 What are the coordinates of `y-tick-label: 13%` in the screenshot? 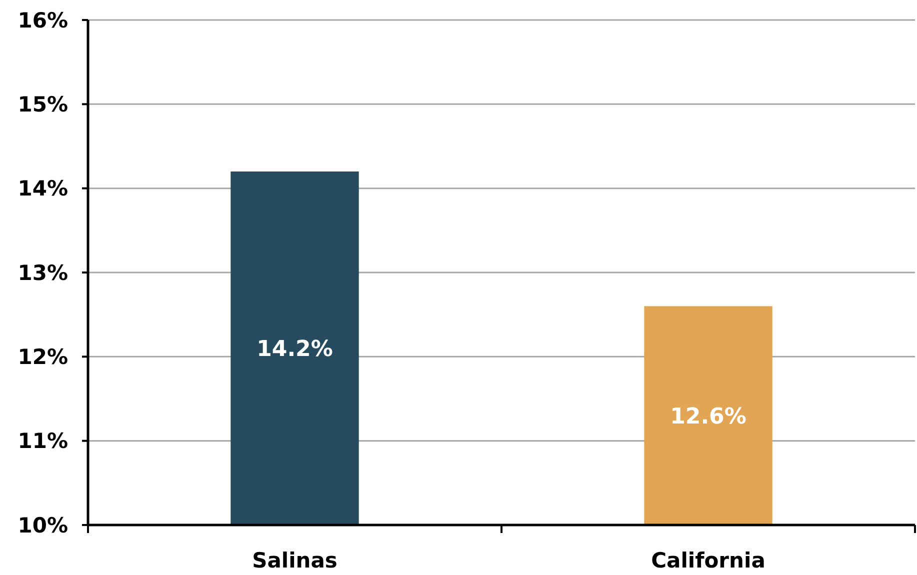 It's located at (43, 272).